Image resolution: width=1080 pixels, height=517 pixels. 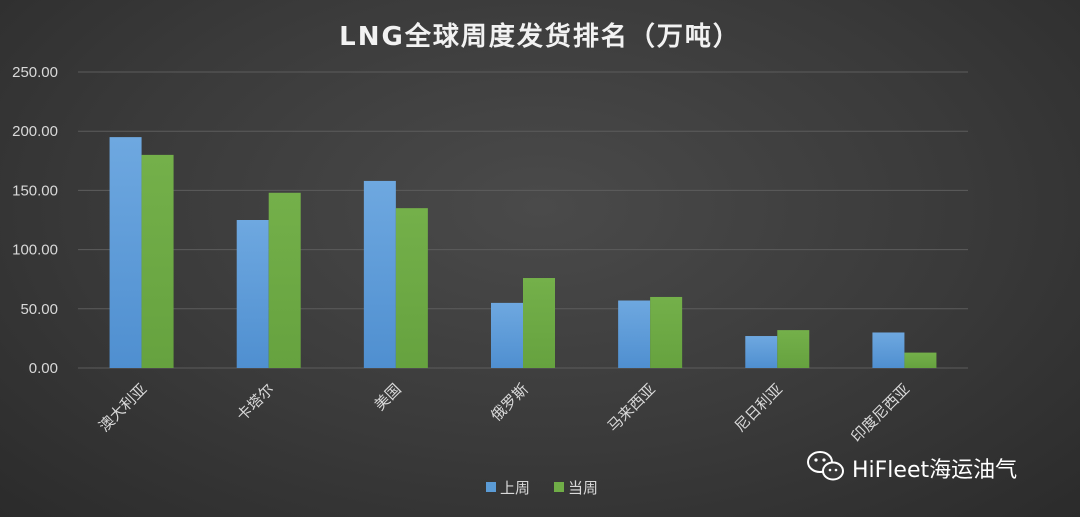 What do you see at coordinates (758, 407) in the screenshot?
I see `category-label: 尼日利亚` at bounding box center [758, 407].